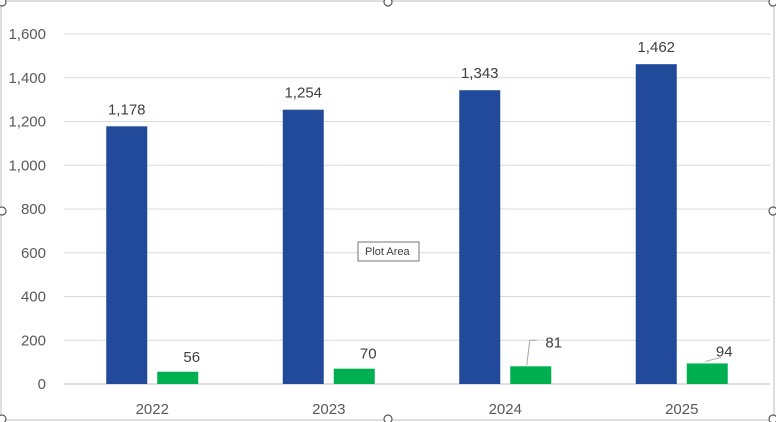  Describe the element at coordinates (368, 354) in the screenshot. I see `data-label: 70` at that location.